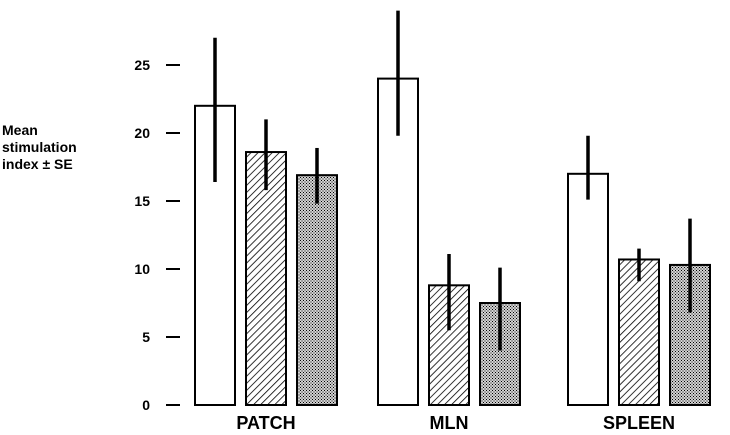 The height and width of the screenshot is (435, 730). I want to click on category-labels: PATCH MLN SPLEEN, so click(455, 423).